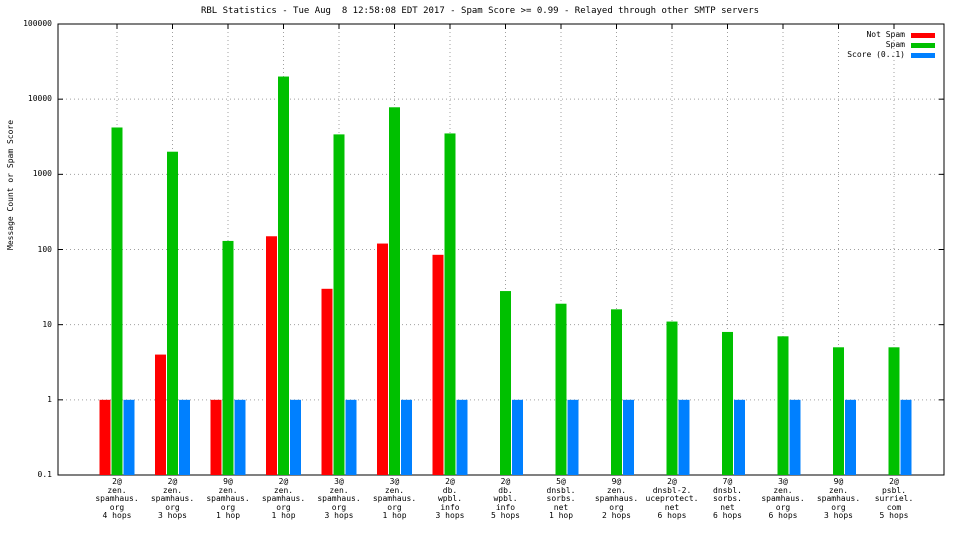 This screenshot has height=540, width=960. I want to click on legend-item-not-spam: Not Spam, so click(867, 35).